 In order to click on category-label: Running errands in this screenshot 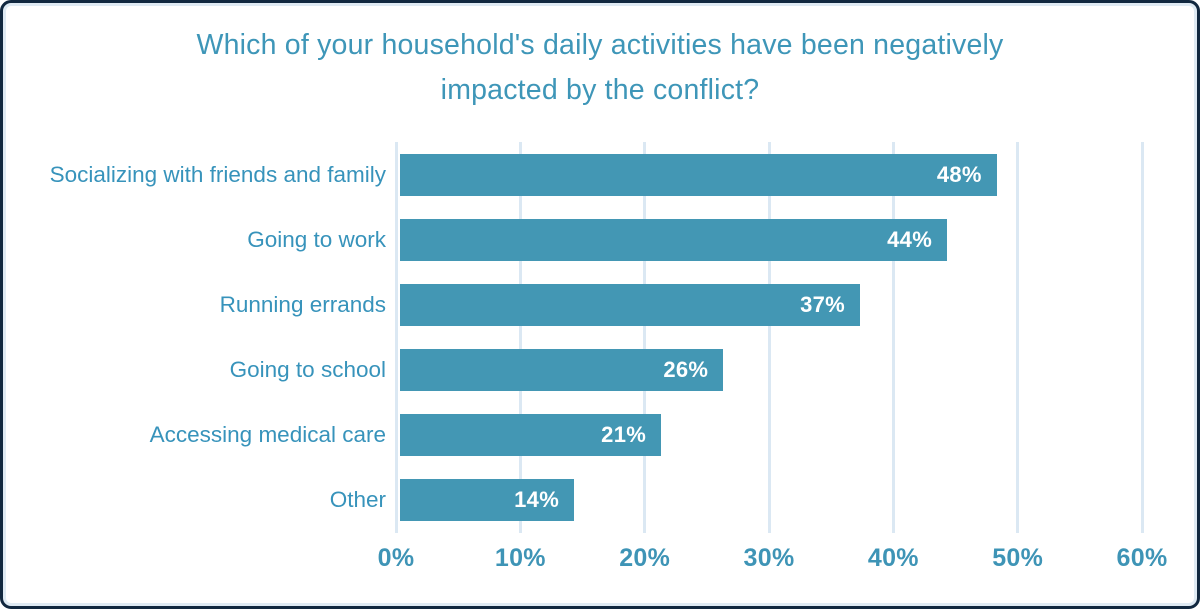, I will do `click(302, 304)`.